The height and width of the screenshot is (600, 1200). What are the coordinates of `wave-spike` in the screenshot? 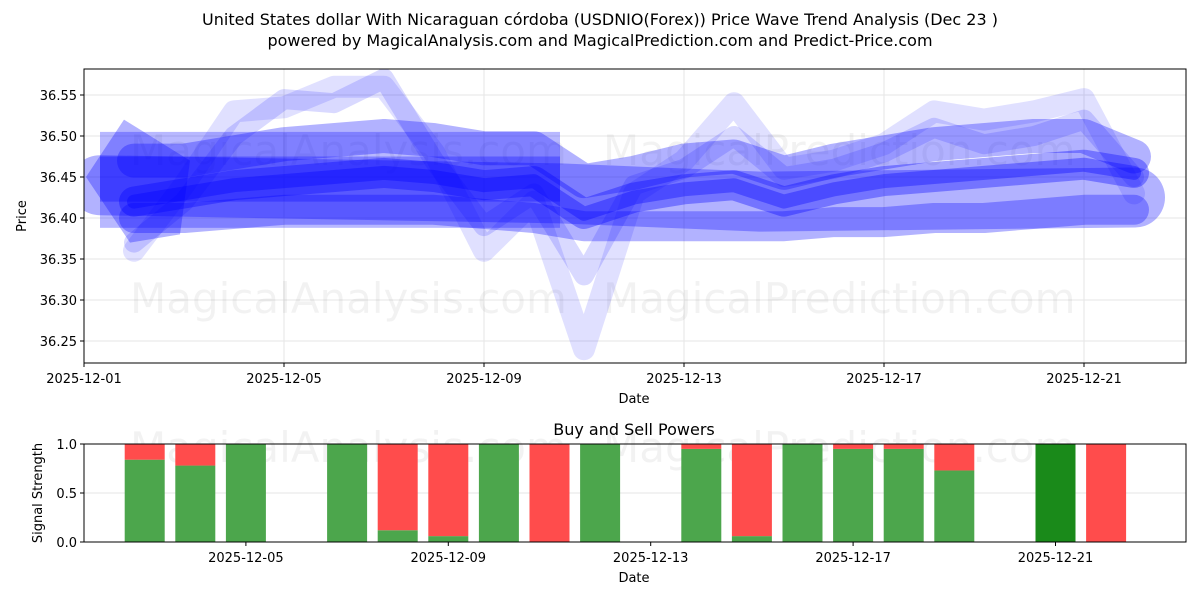 It's located at (138, 181).